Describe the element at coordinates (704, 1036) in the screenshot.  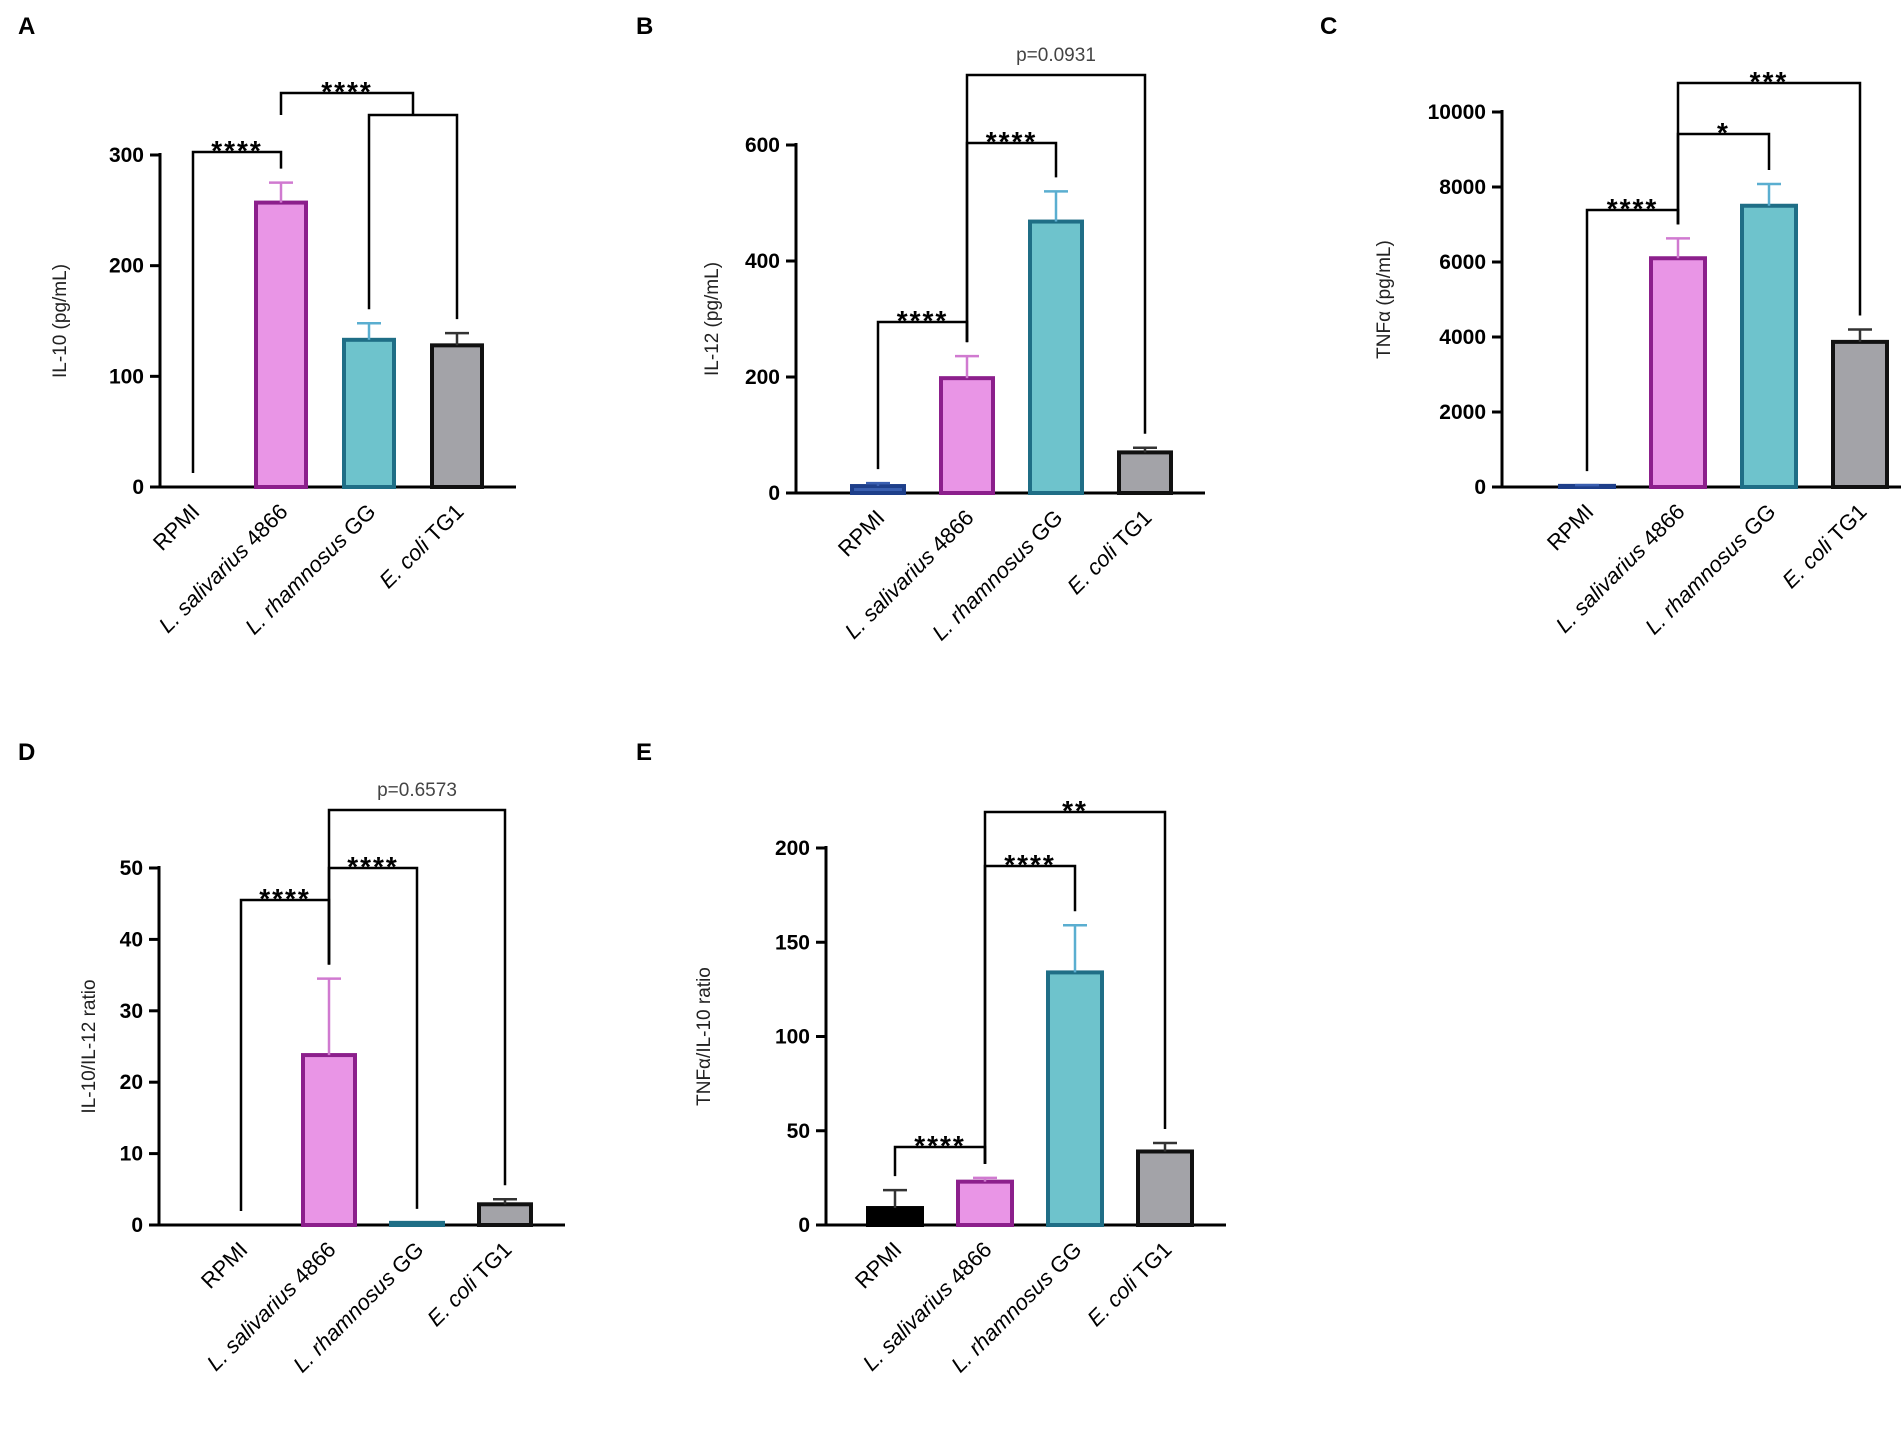
I see `y-axis-title: TNFα/IL-10 ratio` at that location.